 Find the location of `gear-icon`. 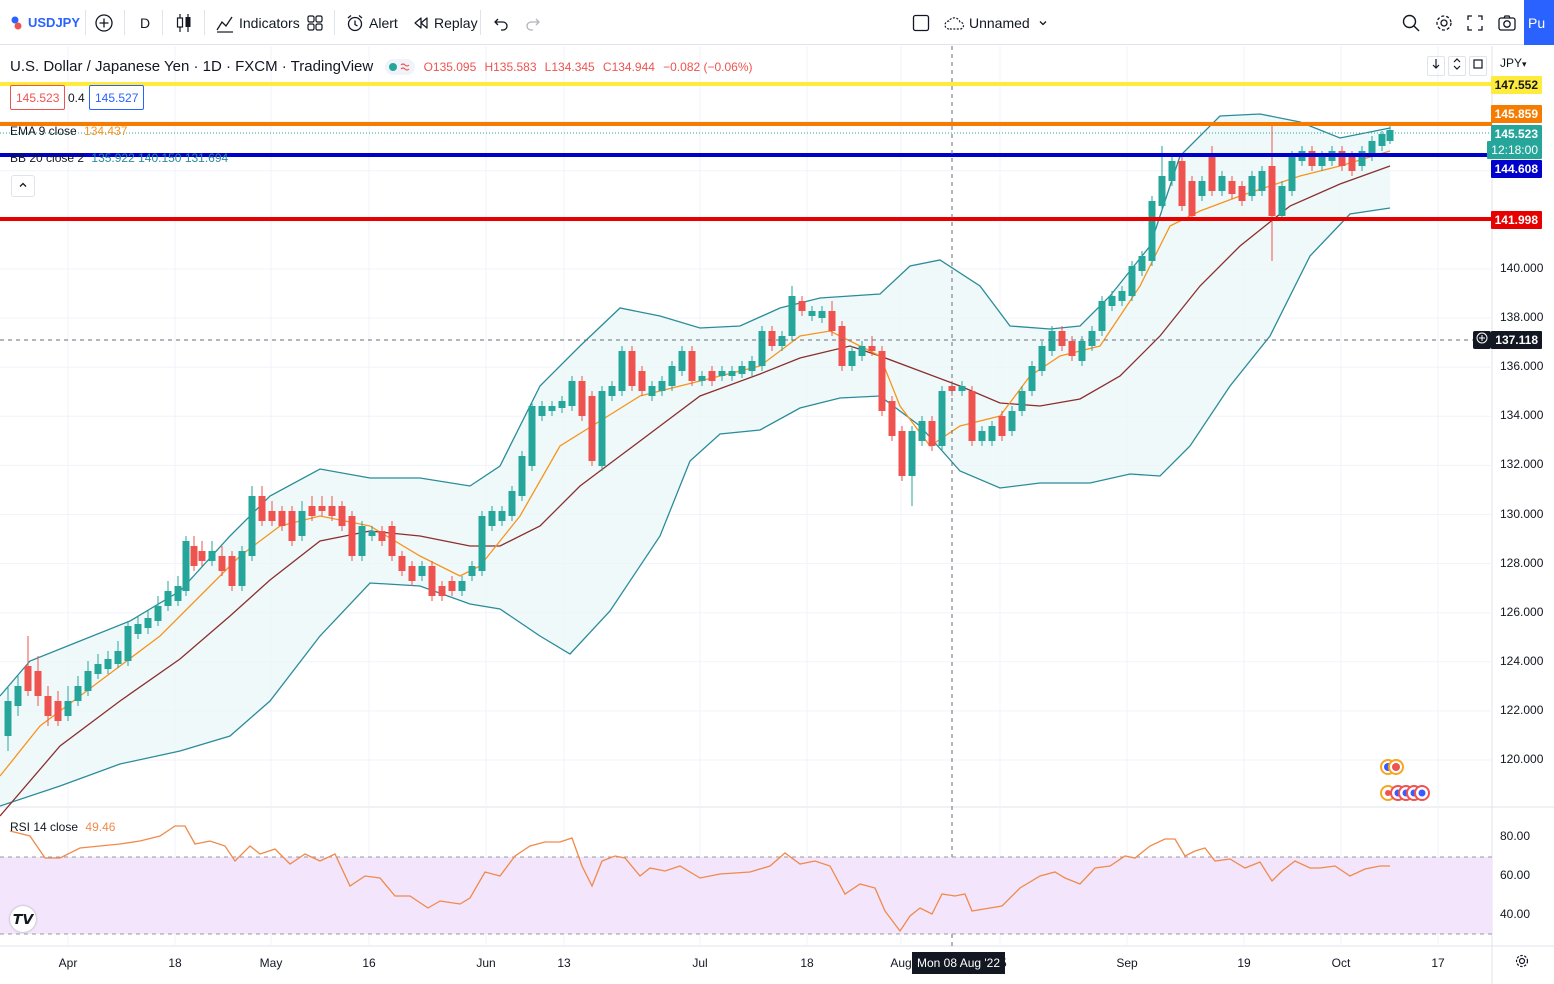

gear-icon is located at coordinates (1522, 963).